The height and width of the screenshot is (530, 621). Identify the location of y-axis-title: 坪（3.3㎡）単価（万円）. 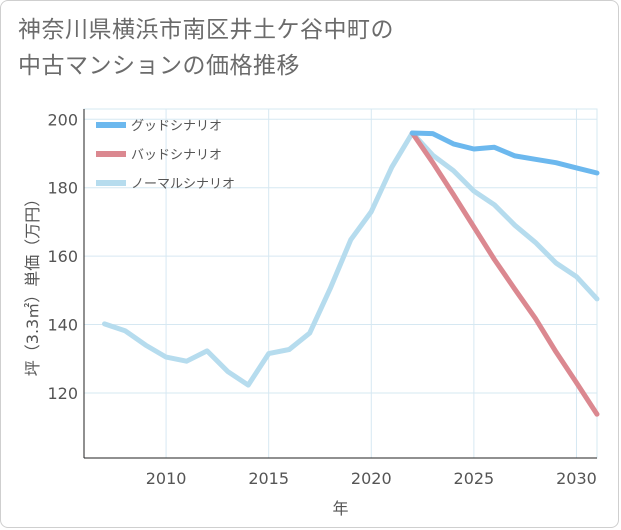
(32, 283).